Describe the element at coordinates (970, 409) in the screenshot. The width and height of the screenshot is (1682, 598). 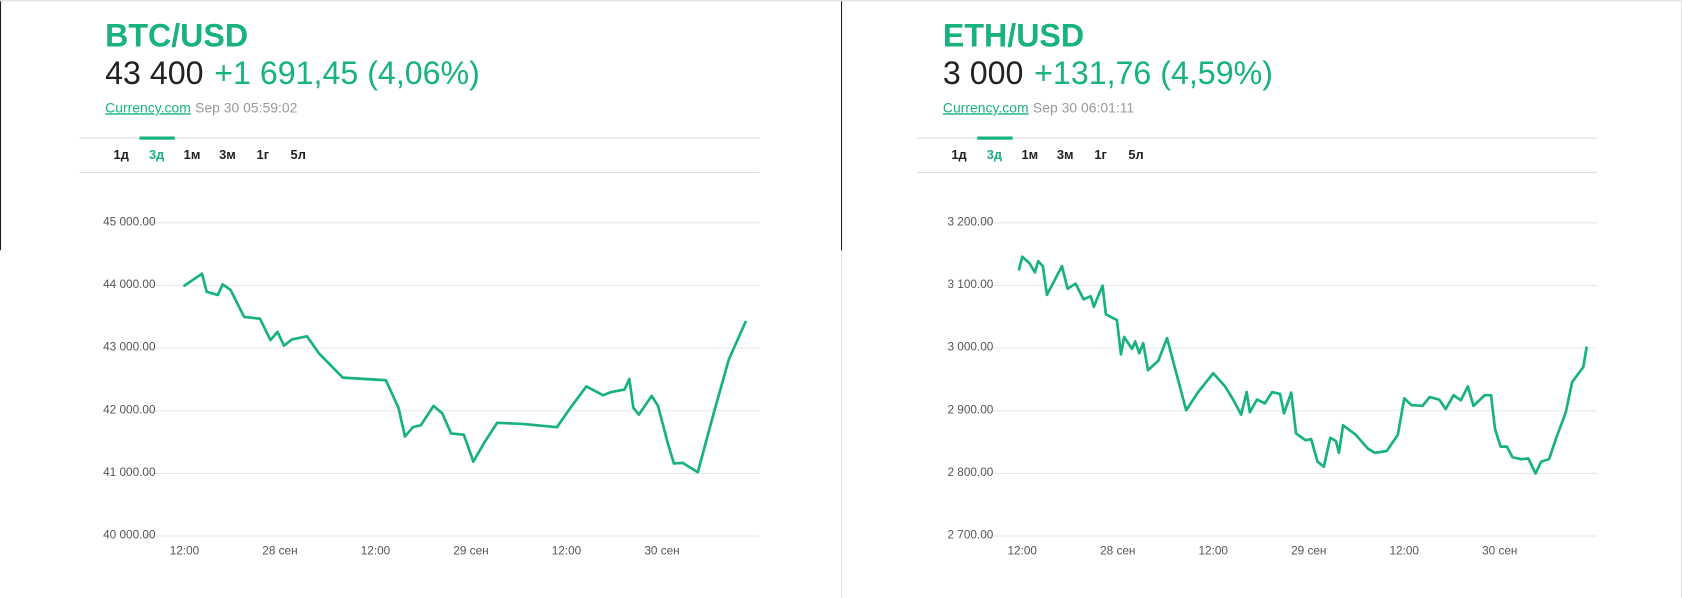
I see `y-tick-label: 2 900.00` at that location.